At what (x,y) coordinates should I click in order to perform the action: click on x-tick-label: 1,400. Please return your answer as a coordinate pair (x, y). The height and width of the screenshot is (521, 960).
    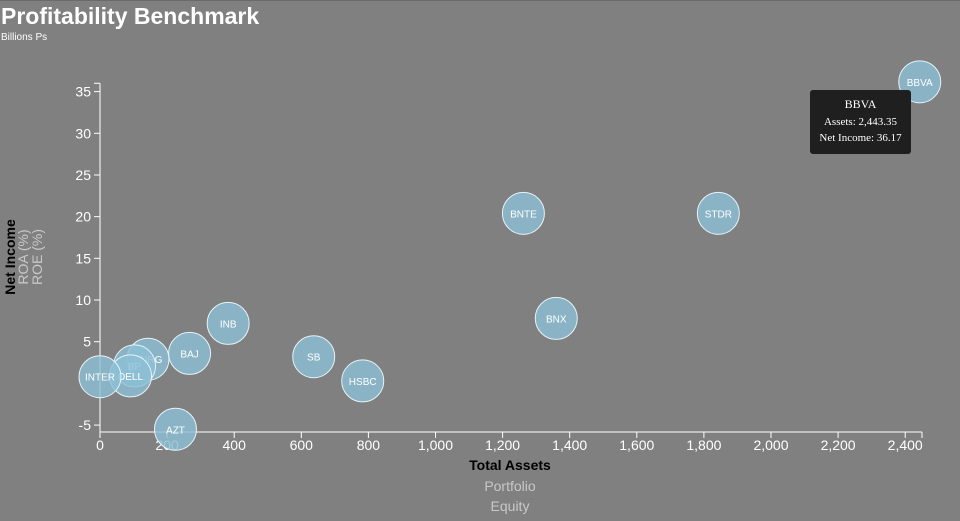
    Looking at the image, I should click on (569, 445).